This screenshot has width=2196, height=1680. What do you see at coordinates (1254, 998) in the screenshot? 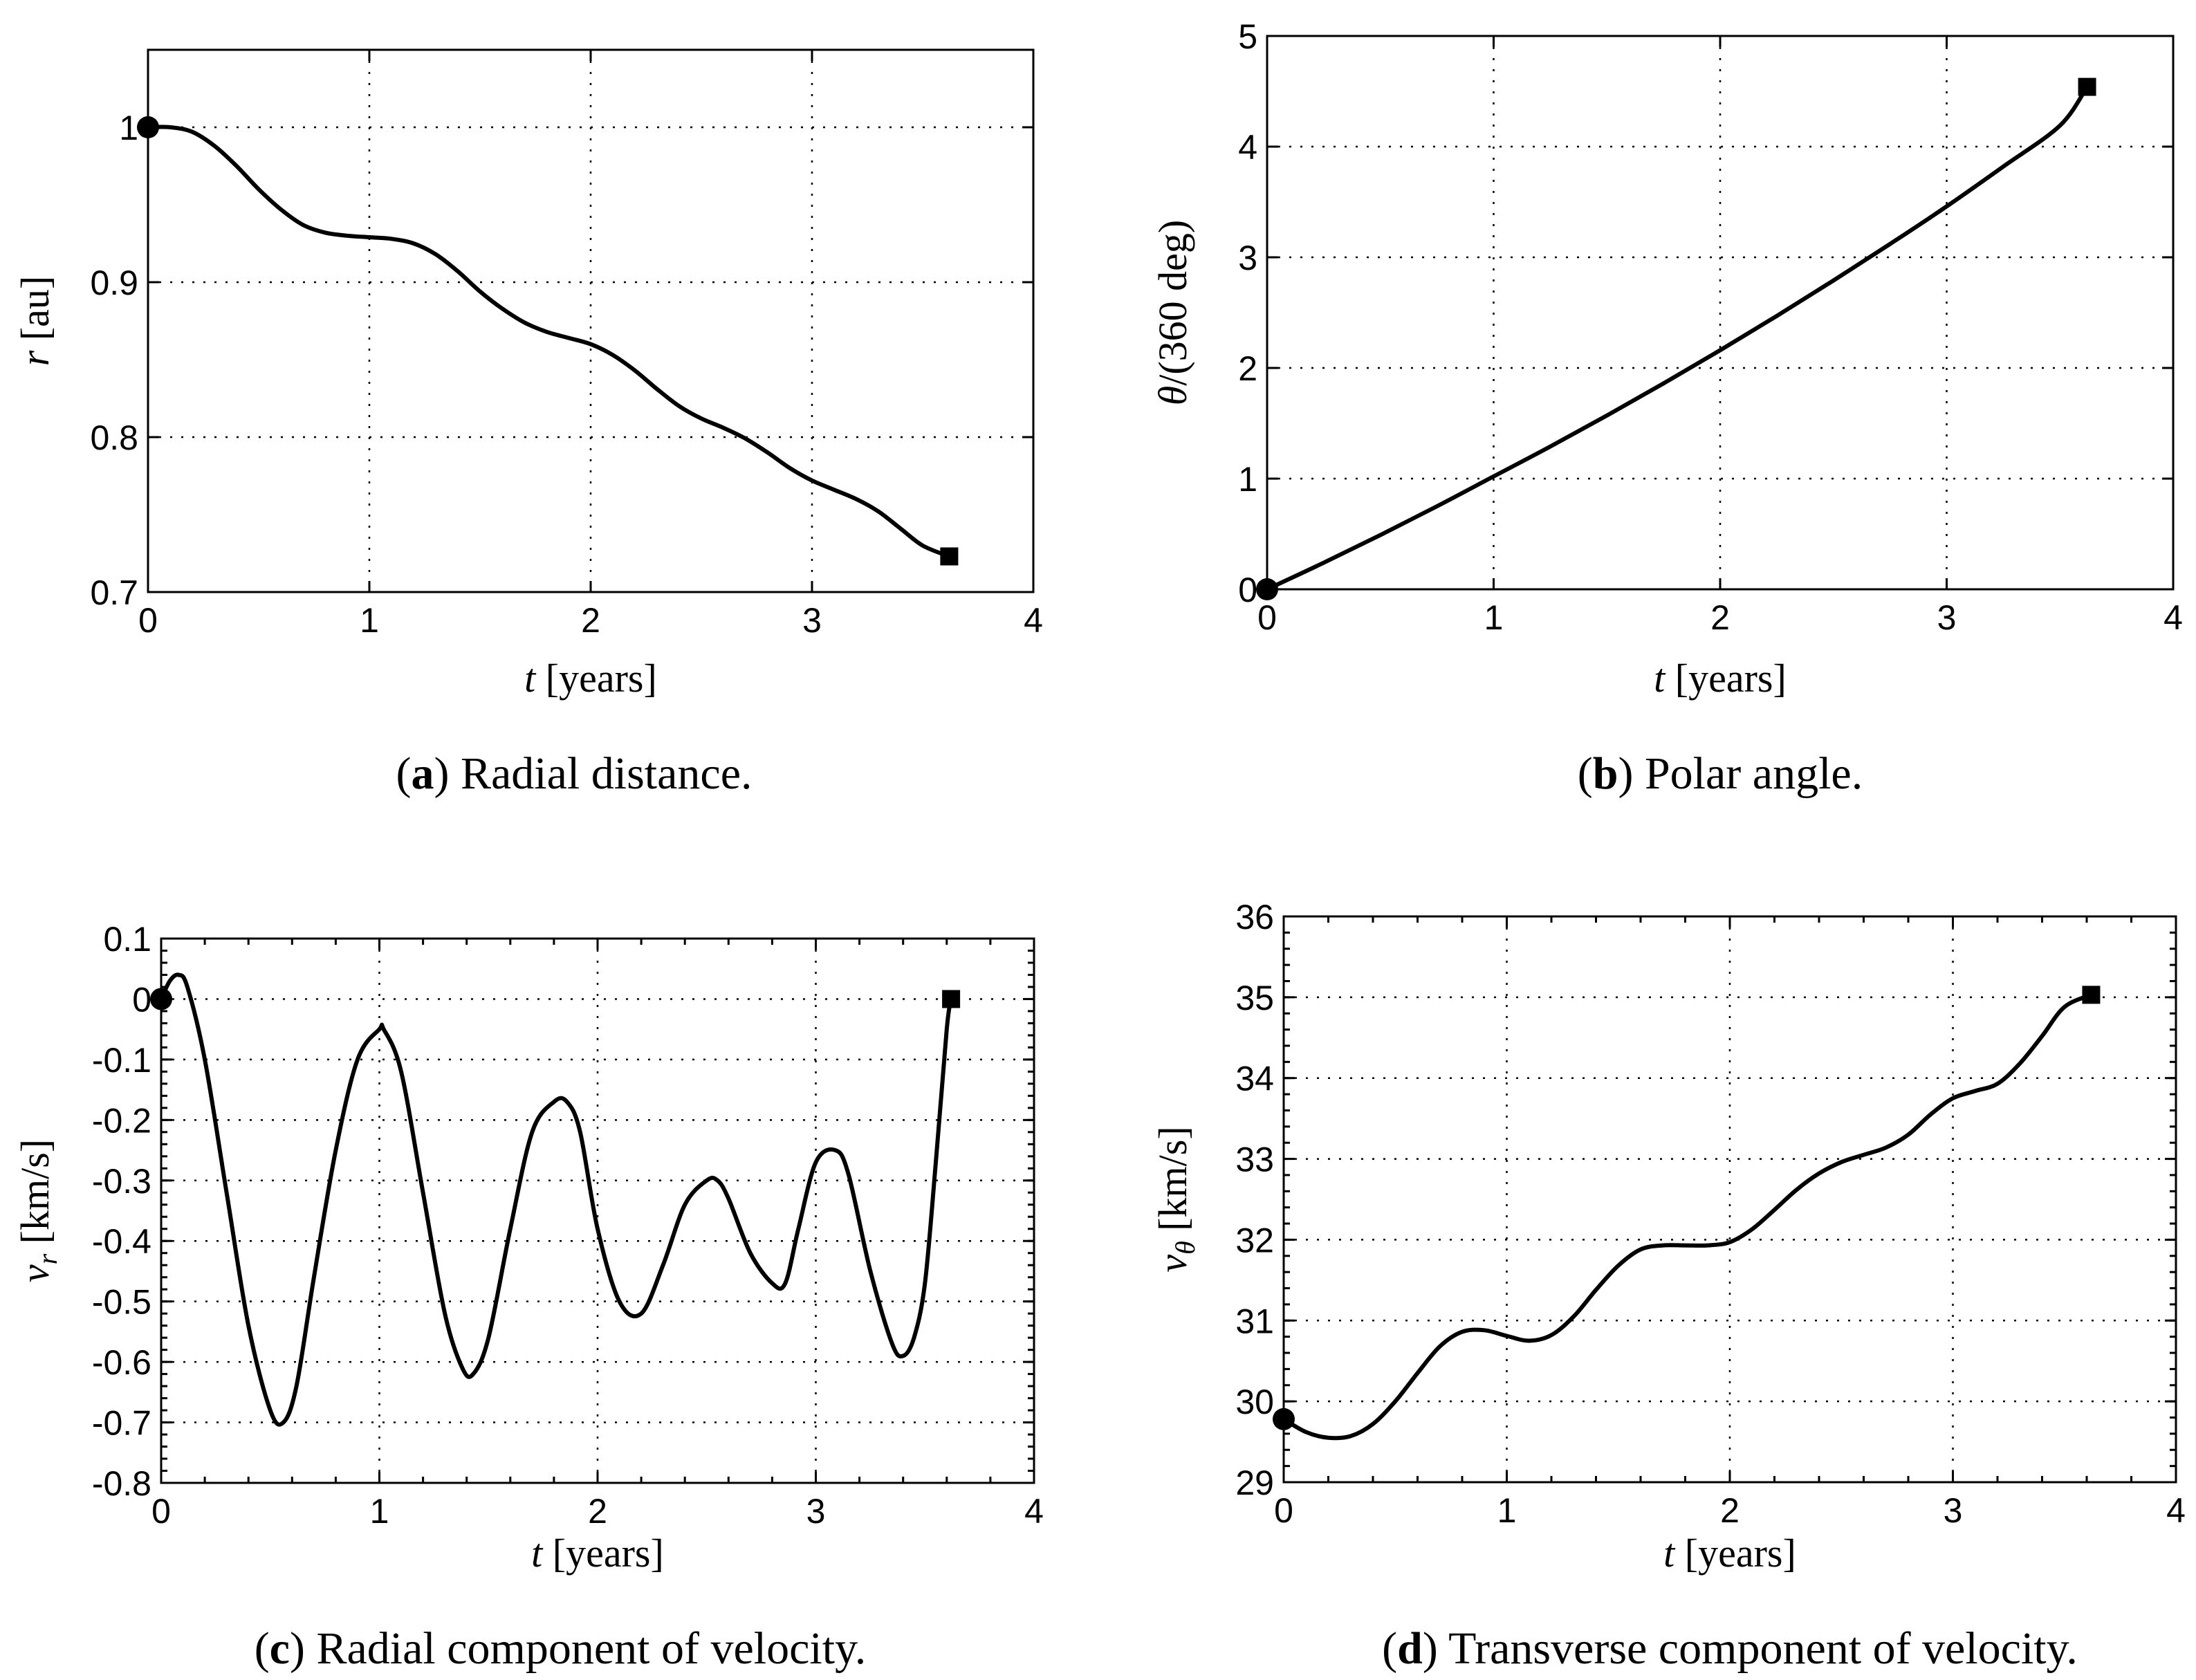
I see `y-tick-label: 35` at bounding box center [1254, 998].